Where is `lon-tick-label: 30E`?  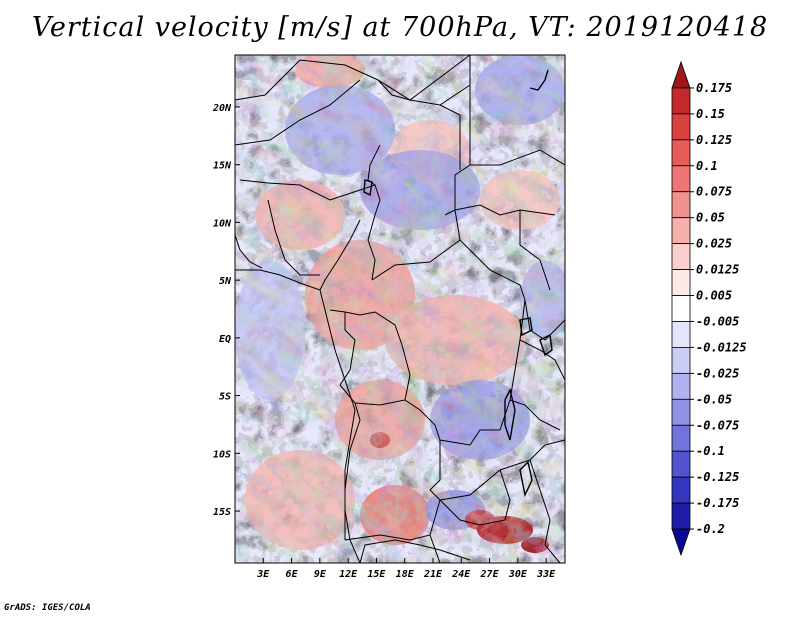
lon-tick-label: 30E is located at coordinates (518, 574).